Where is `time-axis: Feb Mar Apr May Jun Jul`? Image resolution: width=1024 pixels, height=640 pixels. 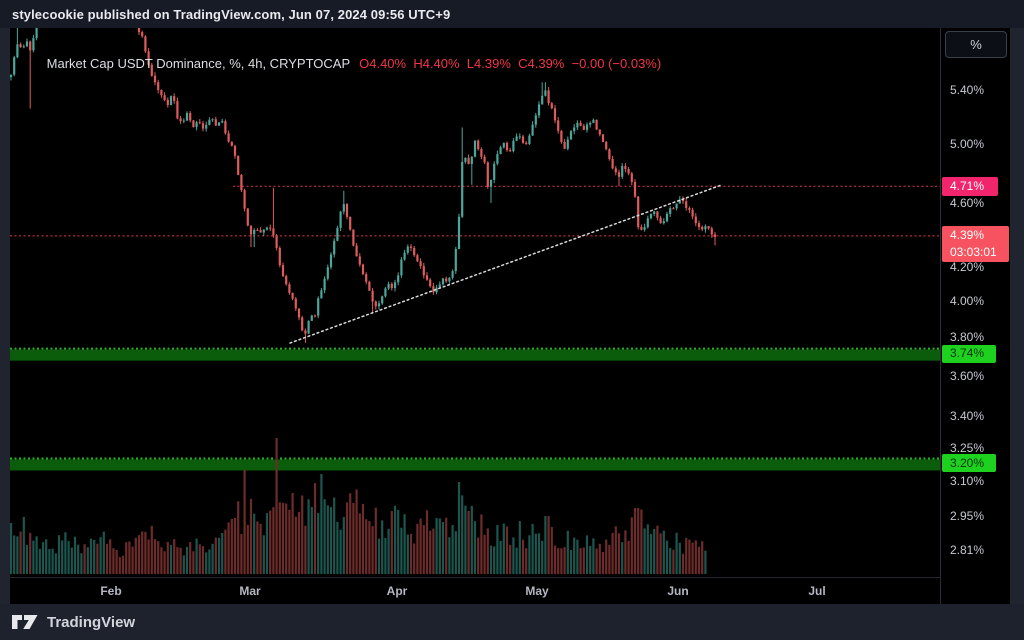
time-axis: Feb Mar Apr May Jun Jul is located at coordinates (510, 591).